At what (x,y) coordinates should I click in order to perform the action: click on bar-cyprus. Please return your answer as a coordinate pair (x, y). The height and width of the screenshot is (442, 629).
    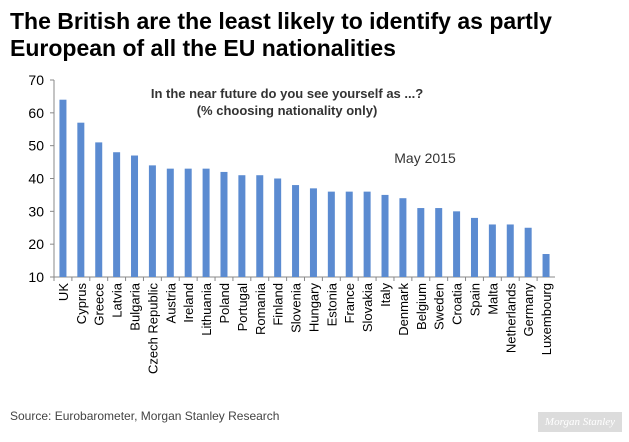
    Looking at the image, I should click on (81, 199).